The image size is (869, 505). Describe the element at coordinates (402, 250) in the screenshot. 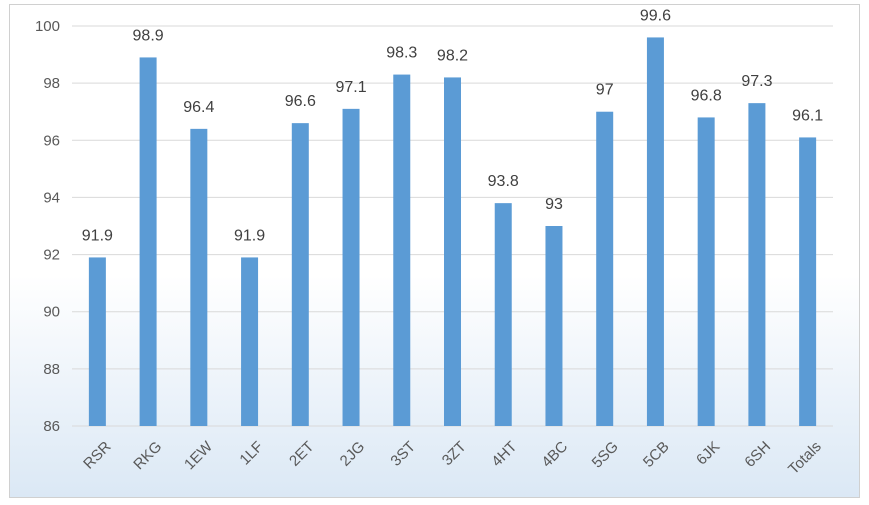

I see `bar-3ST` at that location.